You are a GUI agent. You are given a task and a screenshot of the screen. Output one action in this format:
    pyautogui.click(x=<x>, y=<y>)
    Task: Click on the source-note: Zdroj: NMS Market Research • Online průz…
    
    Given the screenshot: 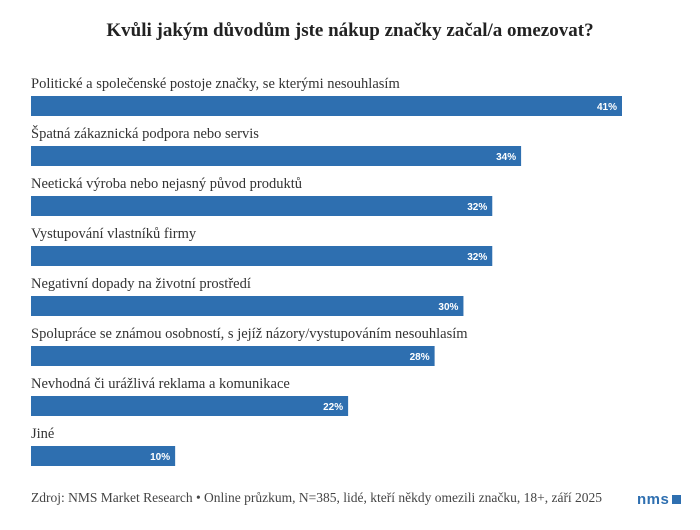 What is the action you would take?
    pyautogui.click(x=317, y=497)
    